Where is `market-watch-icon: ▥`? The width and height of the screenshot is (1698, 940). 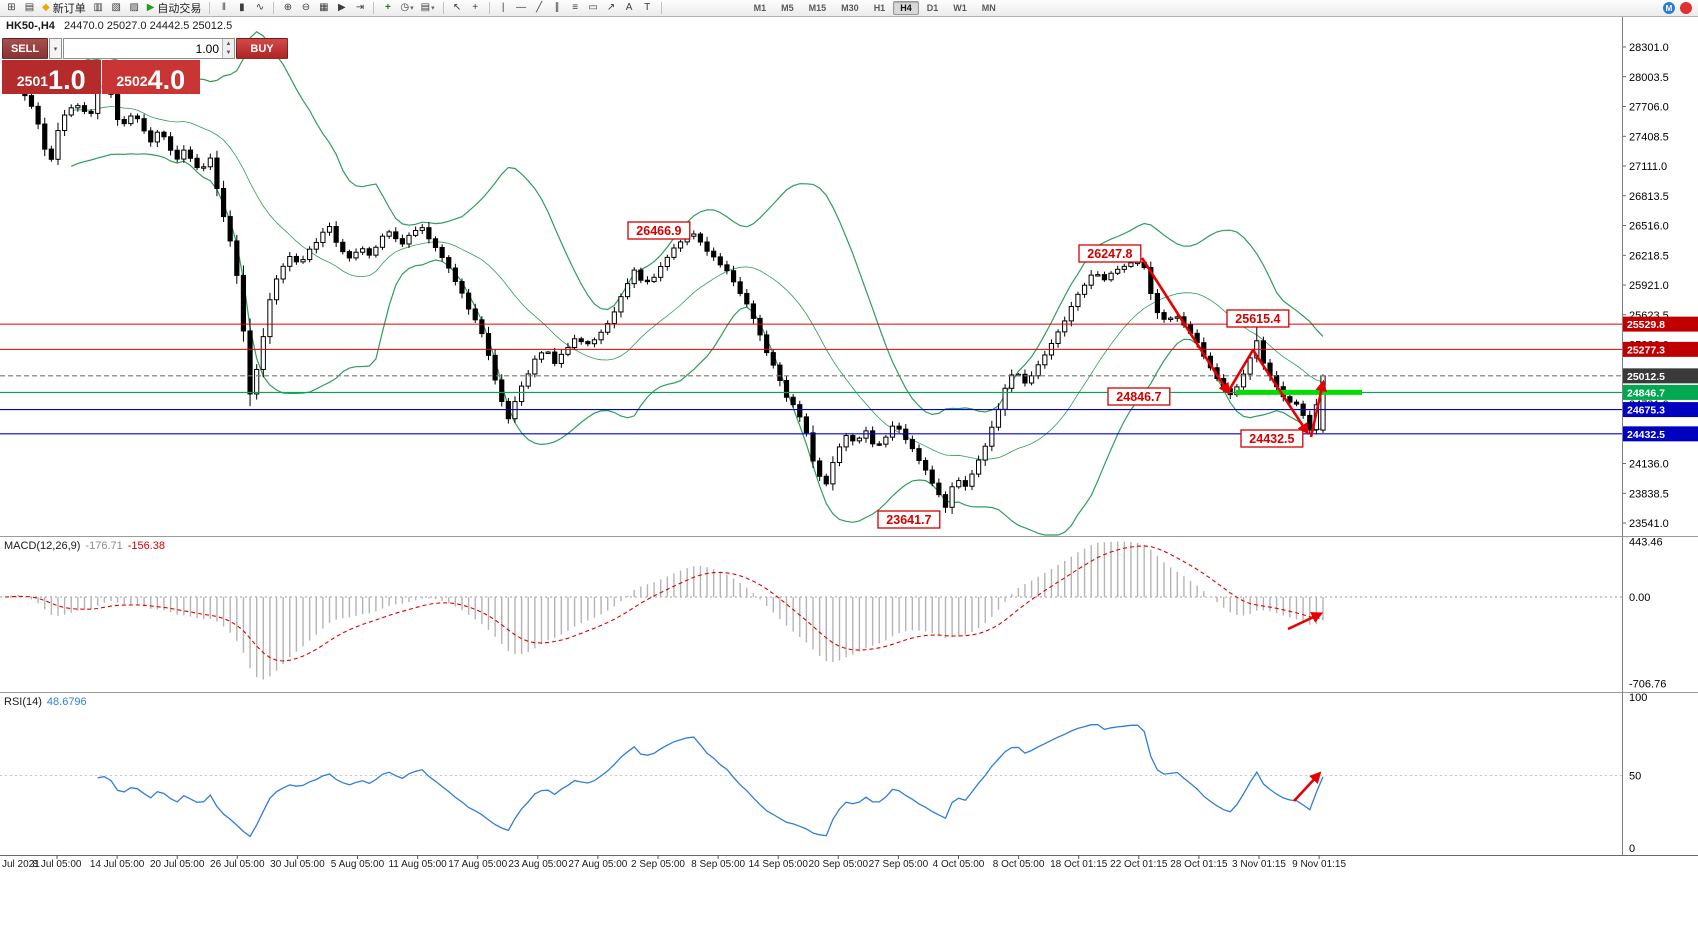 market-watch-icon: ▥ is located at coordinates (98, 7).